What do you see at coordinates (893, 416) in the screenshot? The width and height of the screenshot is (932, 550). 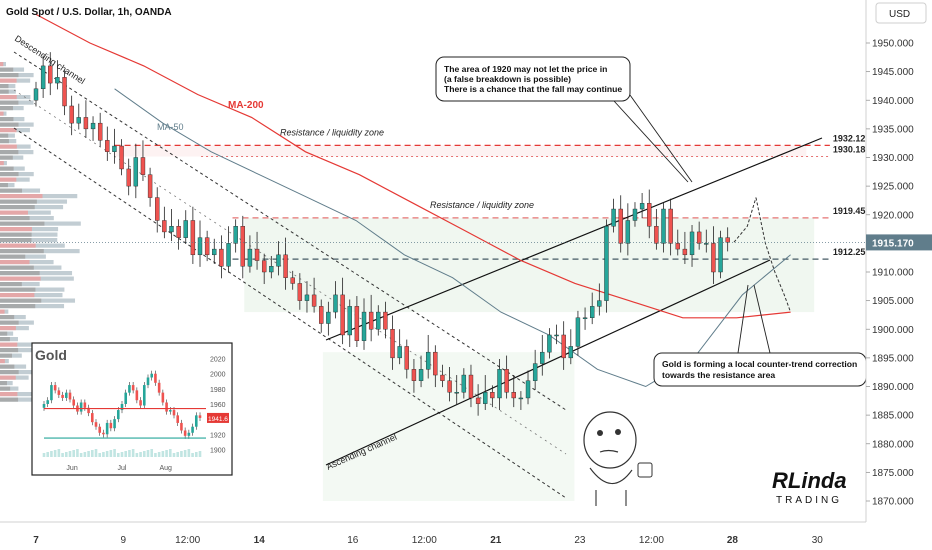 I see `y-tick-label: 1885.000` at bounding box center [893, 416].